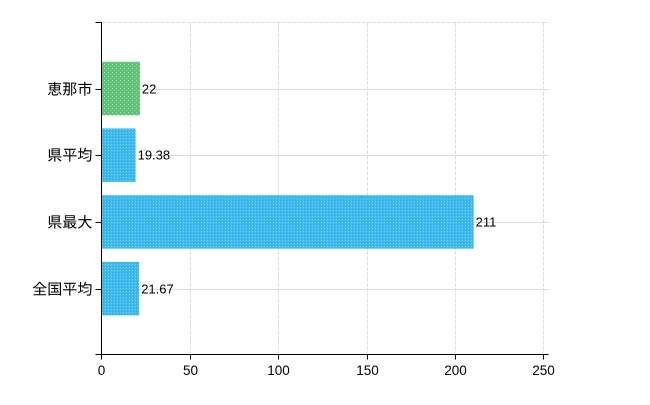 The width and height of the screenshot is (650, 405). Describe the element at coordinates (278, 370) in the screenshot. I see `svg-text: 100` at that location.